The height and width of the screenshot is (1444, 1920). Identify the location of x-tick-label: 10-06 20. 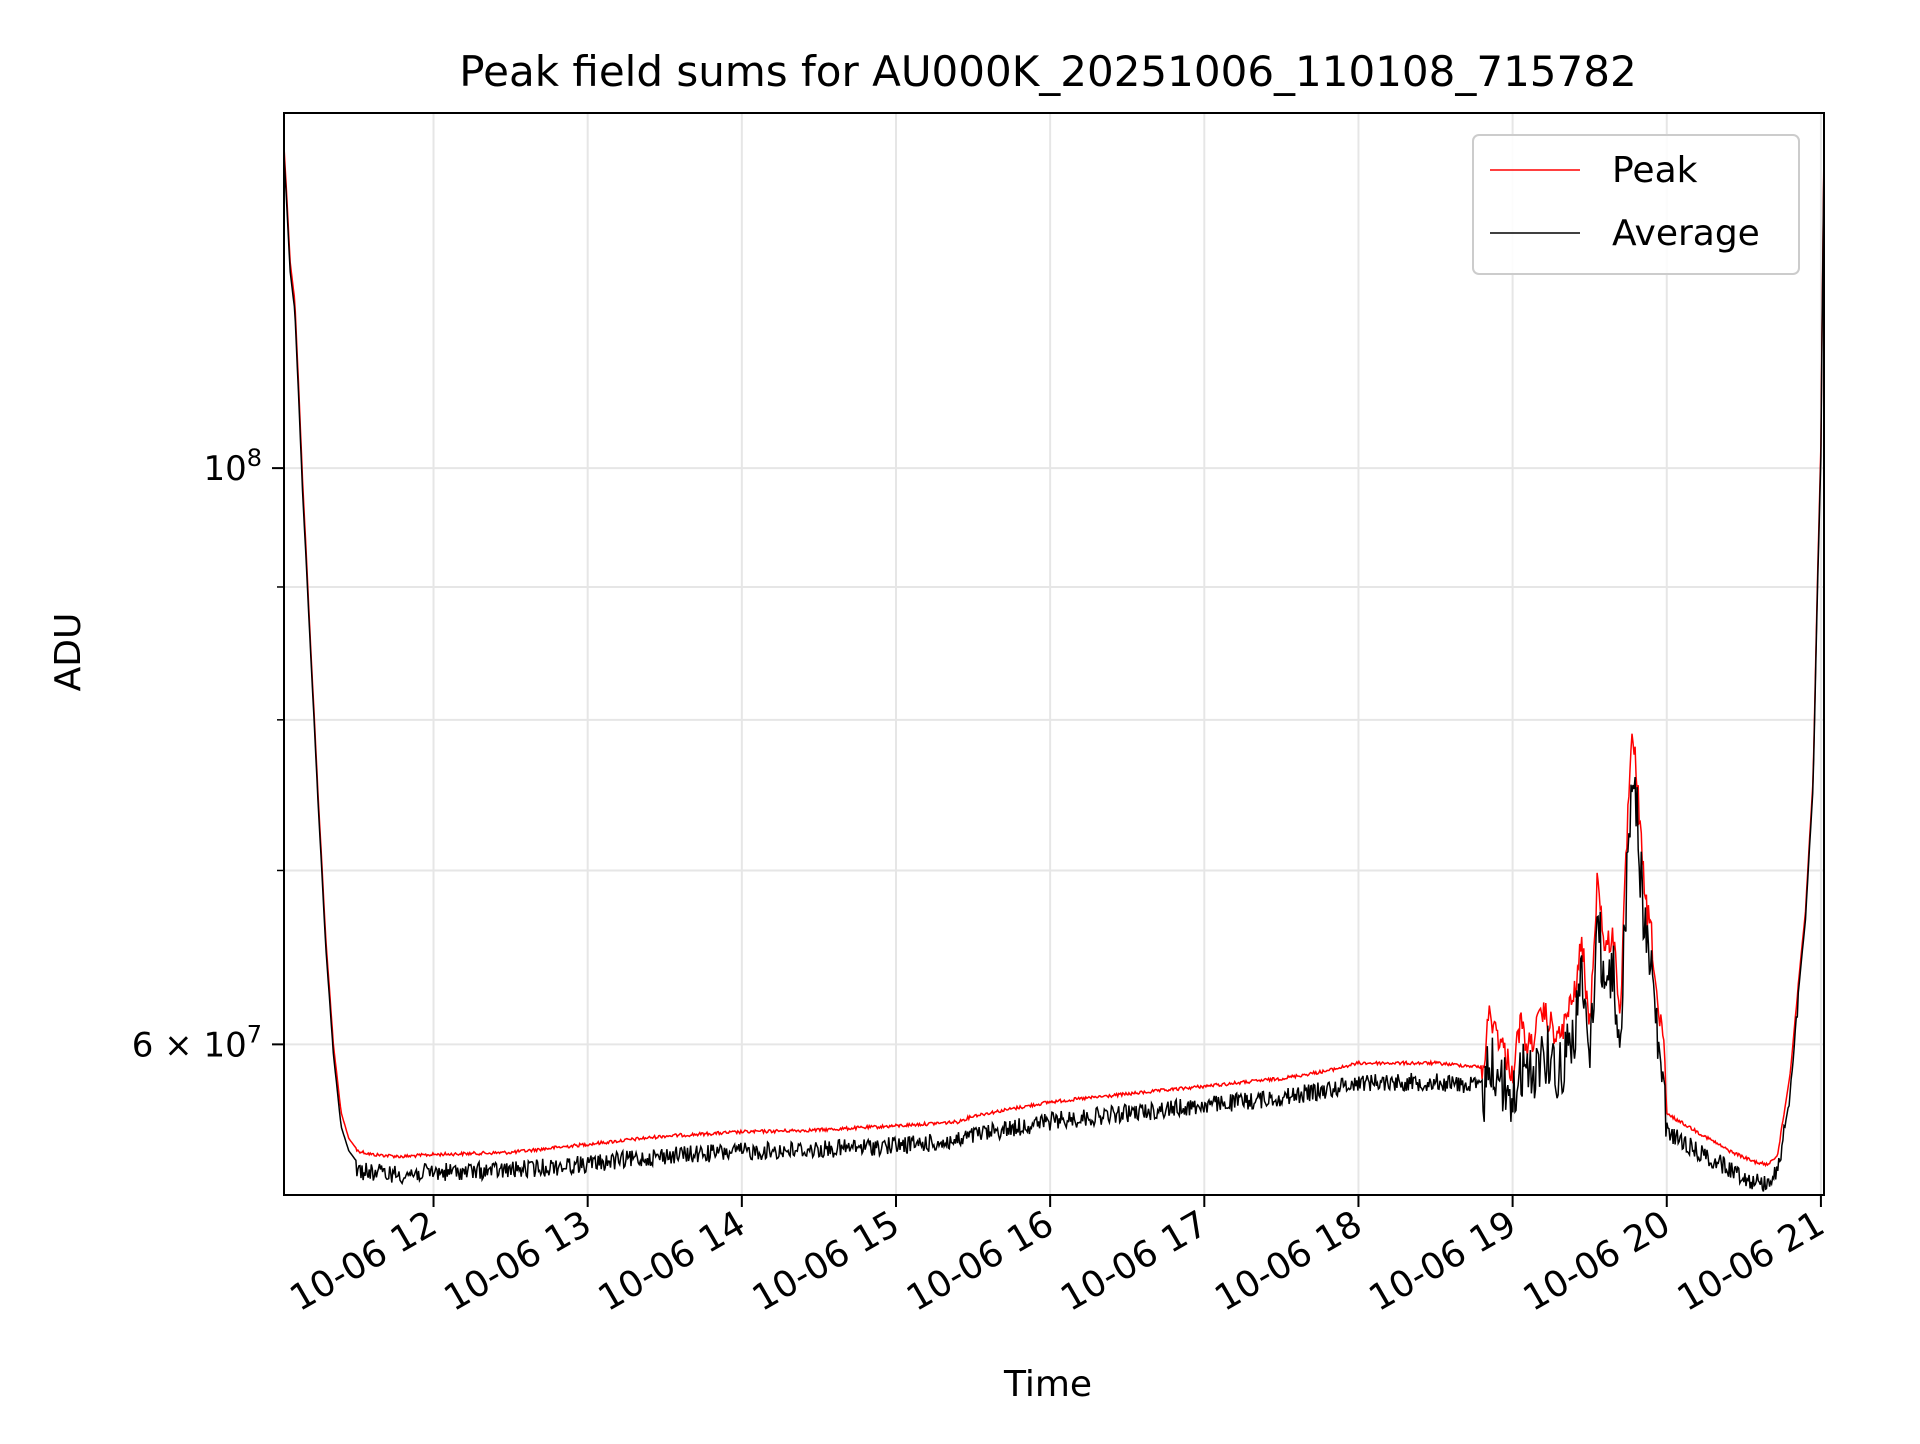
(1597, 1261).